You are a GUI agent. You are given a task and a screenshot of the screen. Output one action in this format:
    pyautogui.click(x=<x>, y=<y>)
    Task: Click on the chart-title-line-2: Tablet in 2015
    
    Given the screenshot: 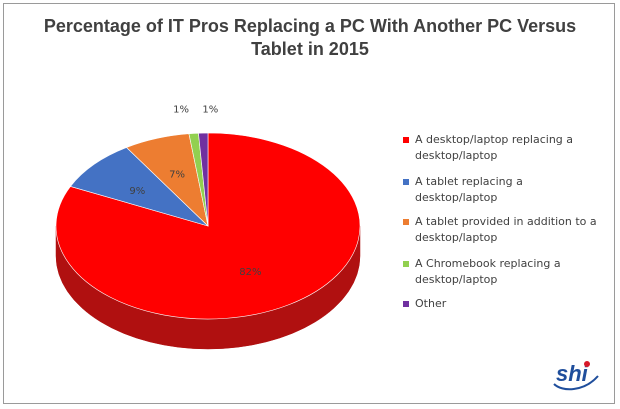 What is the action you would take?
    pyautogui.click(x=310, y=49)
    